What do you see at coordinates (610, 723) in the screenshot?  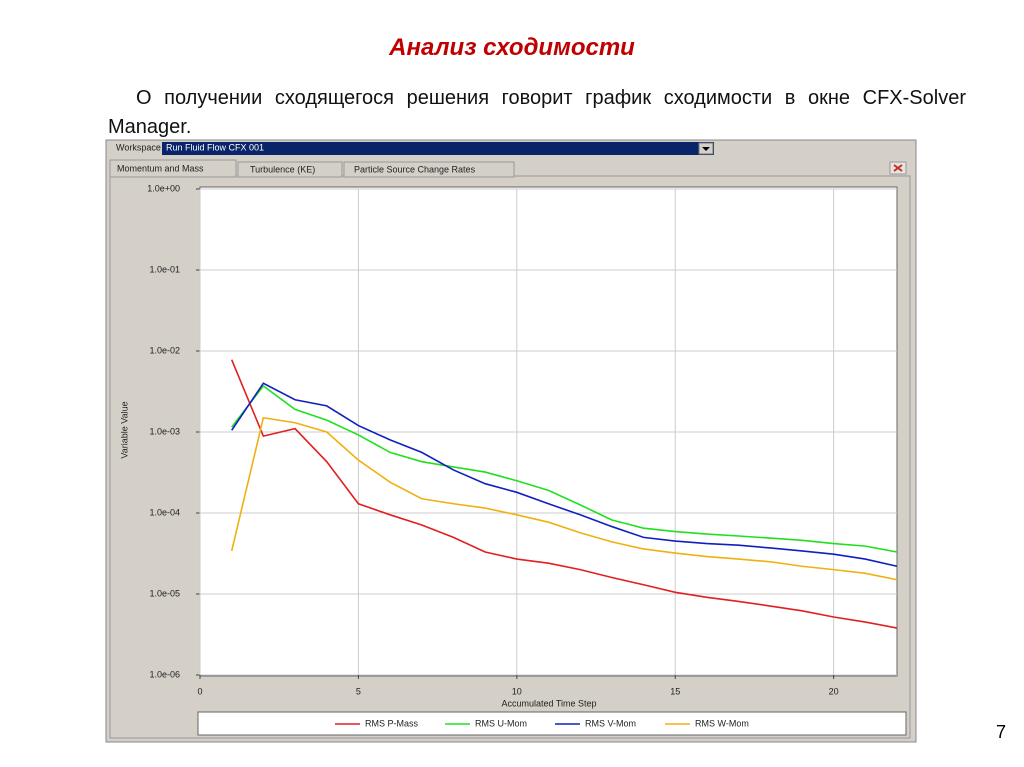 I see `legend-label: RMS V-Mom` at bounding box center [610, 723].